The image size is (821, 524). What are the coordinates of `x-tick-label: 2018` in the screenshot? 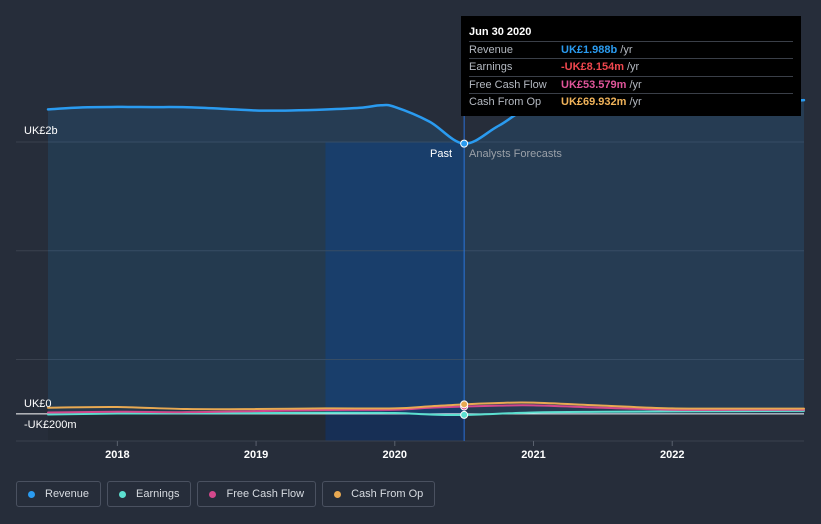 It's located at (117, 455).